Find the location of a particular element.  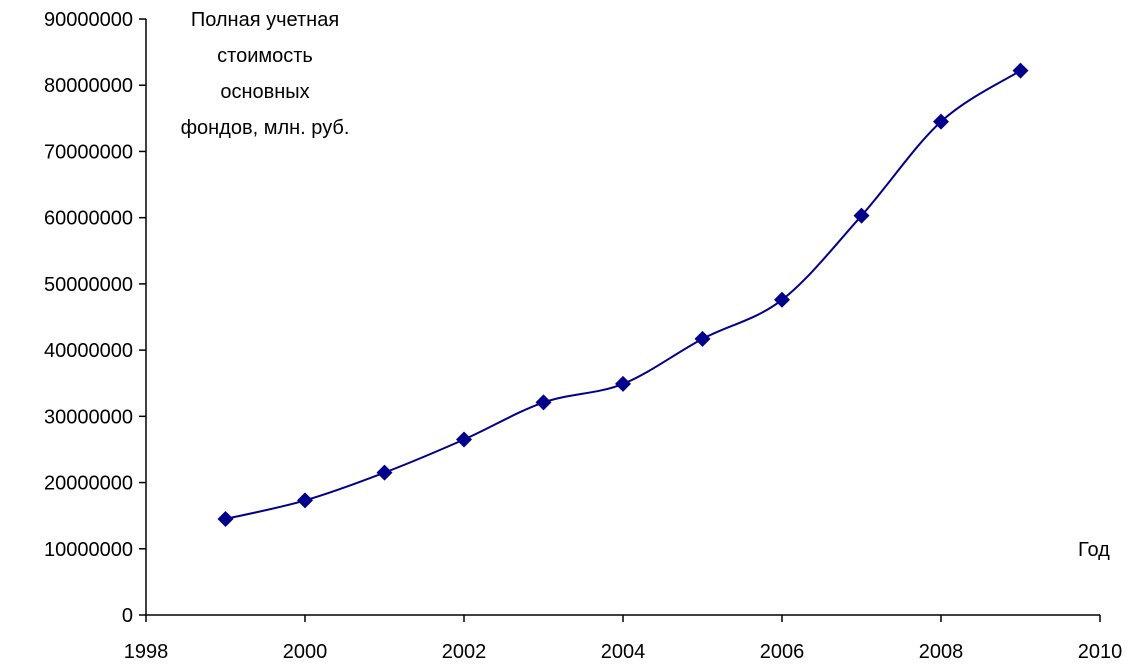

y-tick-label: 50000000 is located at coordinates (88, 285).